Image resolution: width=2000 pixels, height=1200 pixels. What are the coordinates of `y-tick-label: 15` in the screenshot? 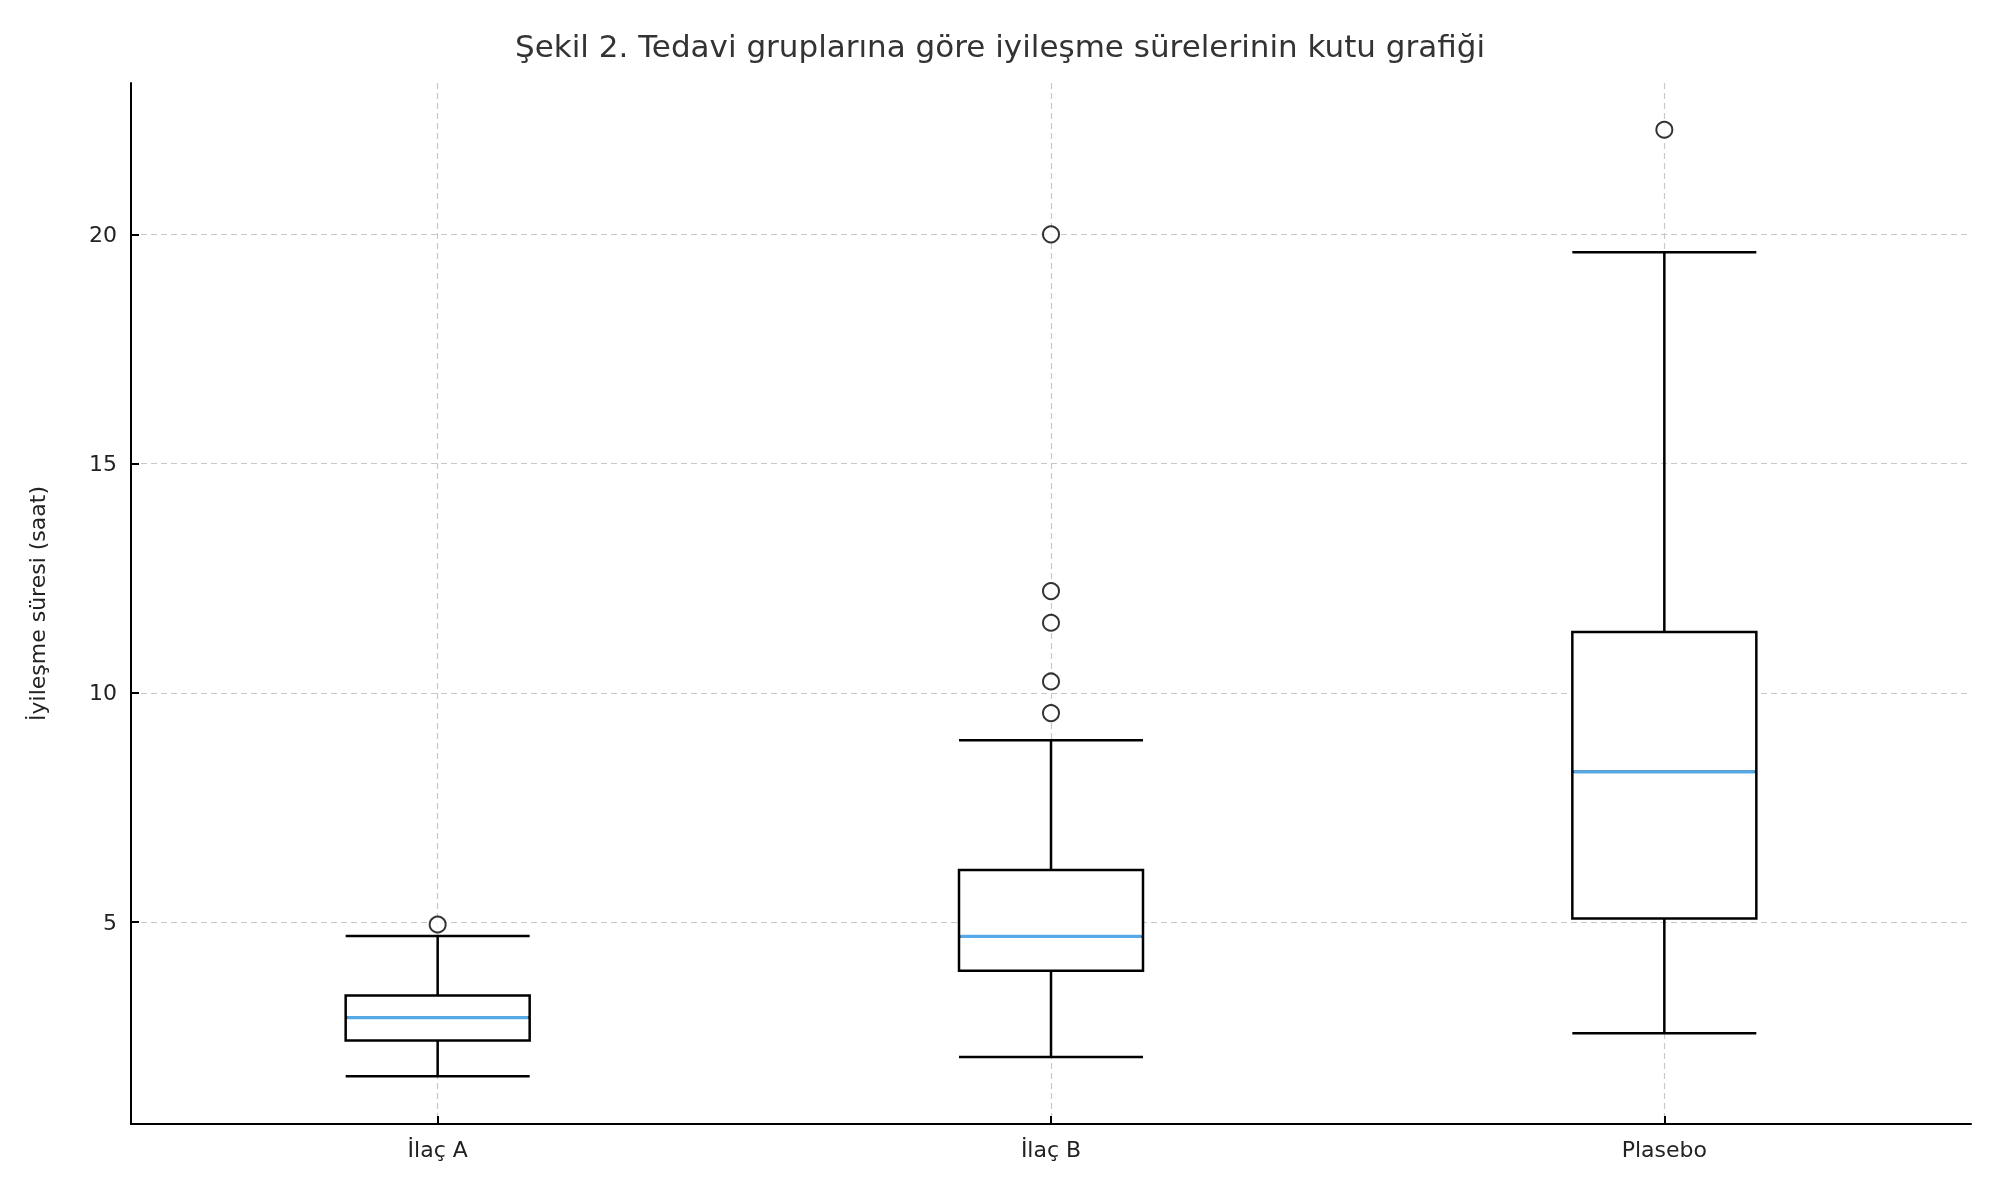 It's located at (103, 464).